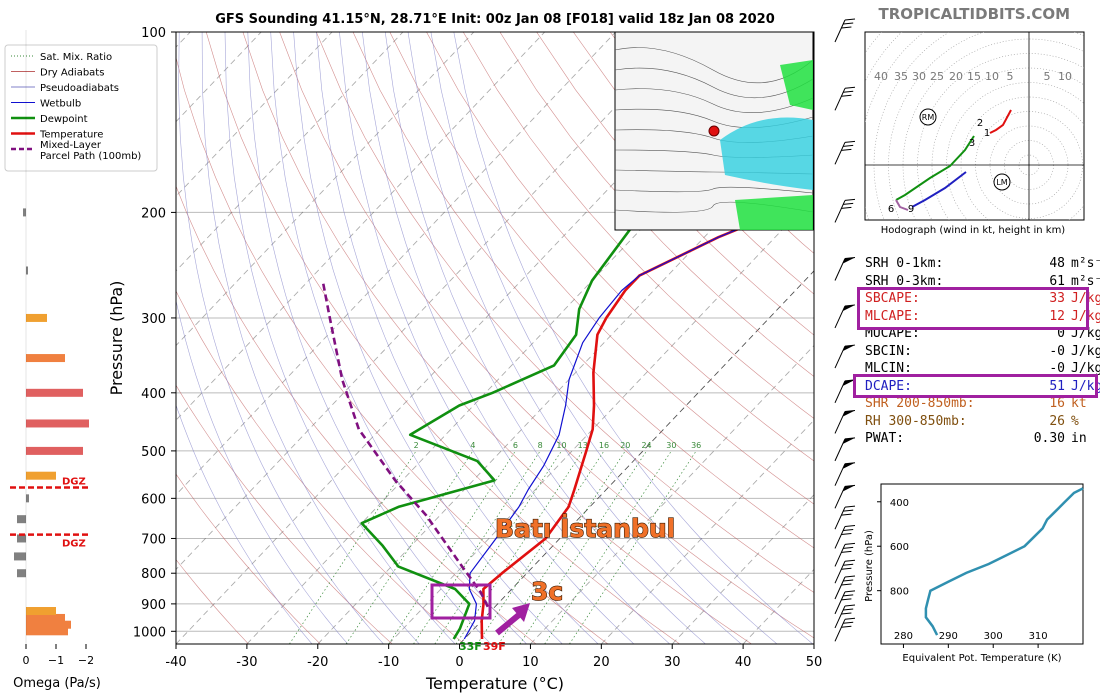 The height and width of the screenshot is (700, 1100). Describe the element at coordinates (1057, 351) in the screenshot. I see `index-value: -0` at that location.